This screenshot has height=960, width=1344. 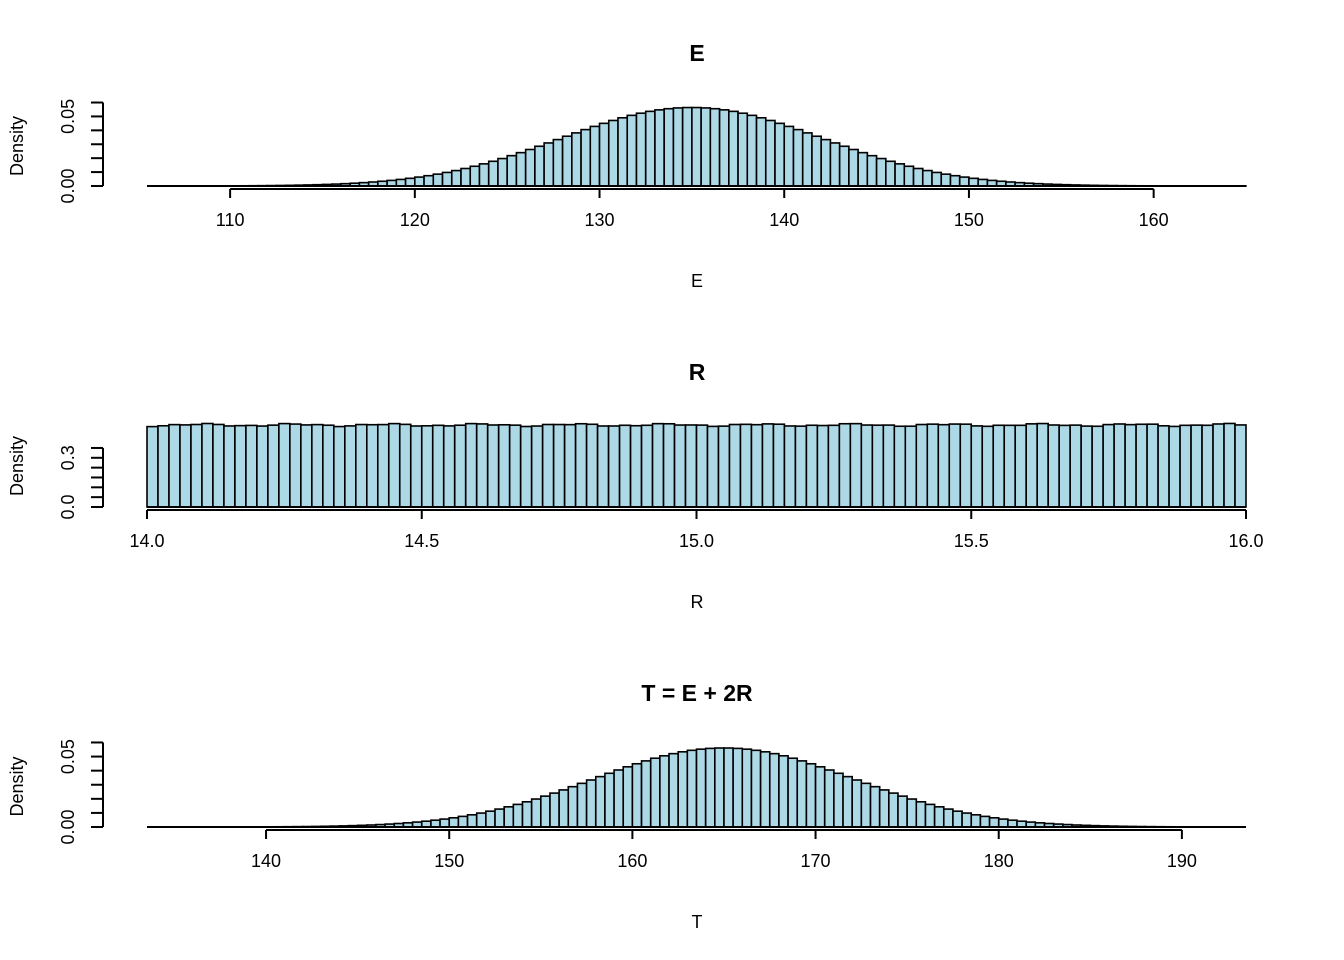 I want to click on x-tick-label: 14.5, so click(x=421, y=541).